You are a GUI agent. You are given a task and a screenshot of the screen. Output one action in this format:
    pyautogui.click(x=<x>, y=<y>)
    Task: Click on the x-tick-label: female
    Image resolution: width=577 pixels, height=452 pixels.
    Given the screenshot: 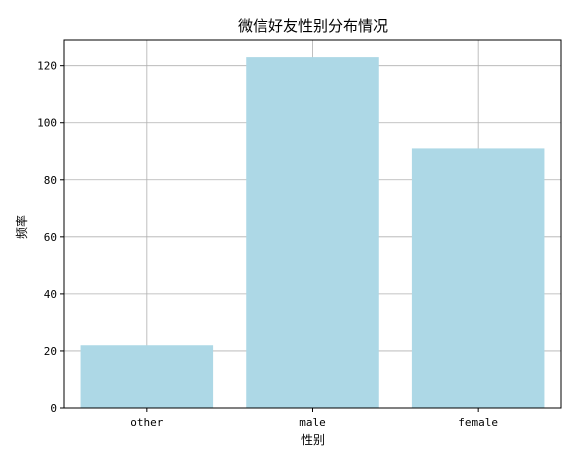 What is the action you would take?
    pyautogui.click(x=478, y=422)
    